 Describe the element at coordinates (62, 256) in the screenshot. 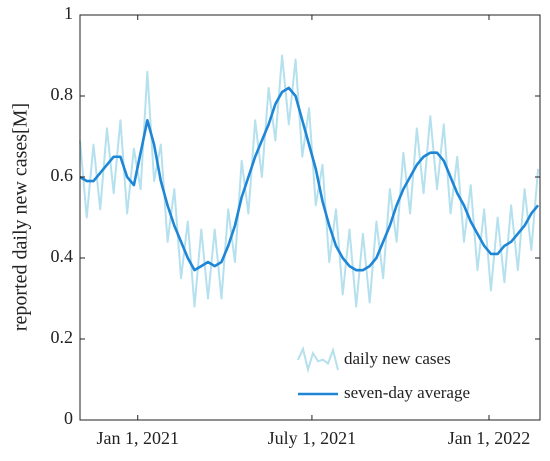

I see `y-tick-label: 0.4` at that location.